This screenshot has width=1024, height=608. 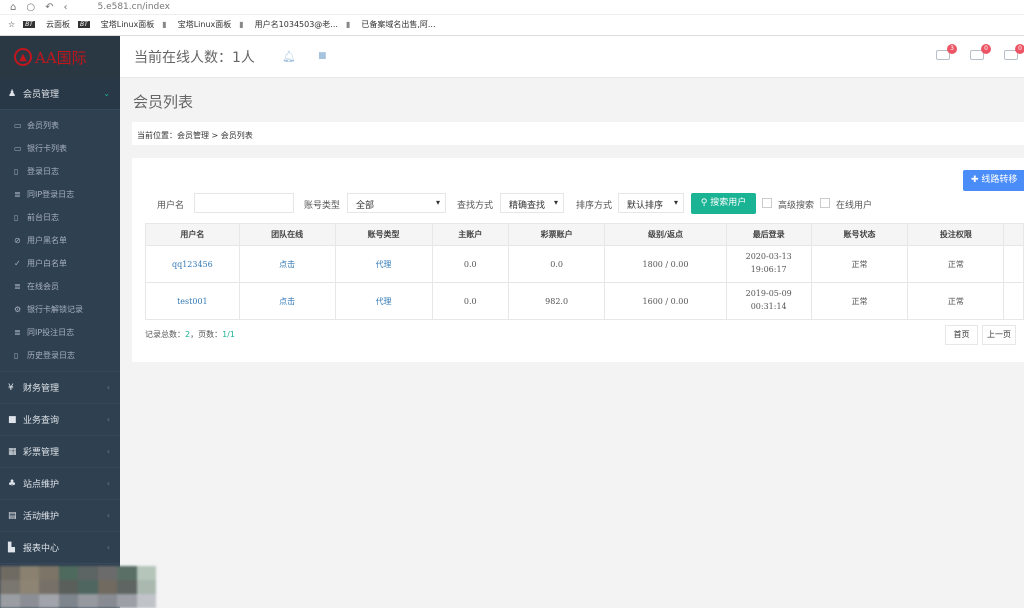 What do you see at coordinates (60, 94) in the screenshot?
I see `sidebar-group-member: ♟ 会员管理 ⌄` at bounding box center [60, 94].